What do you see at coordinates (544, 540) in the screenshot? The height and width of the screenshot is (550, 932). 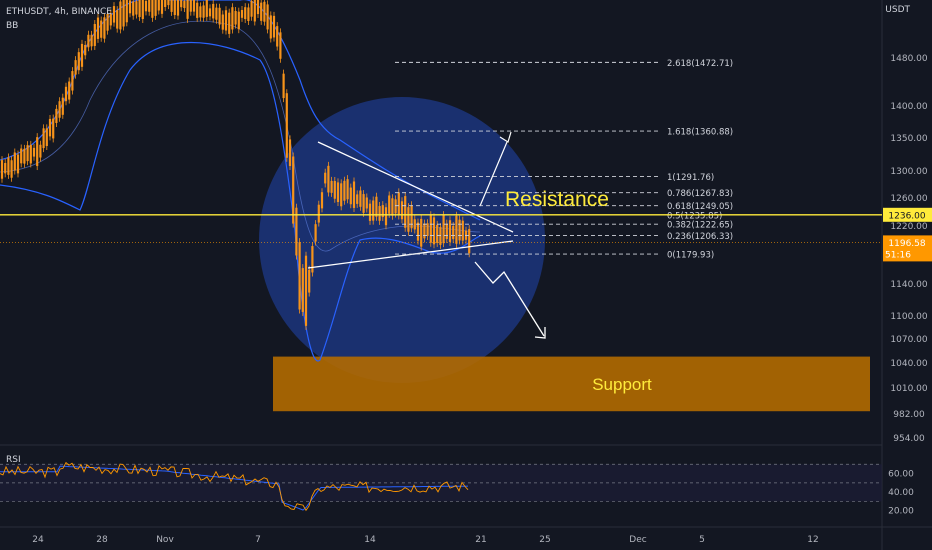 I see `time-tick-label: 25` at bounding box center [544, 540].